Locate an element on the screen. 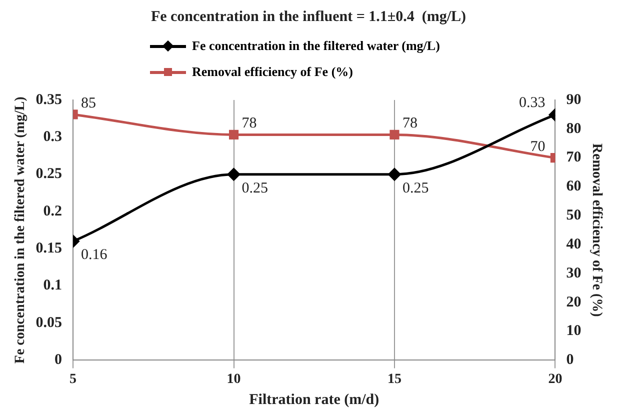 Image resolution: width=619 pixels, height=409 pixels. legend-label: Fe concentration in the filtered water (mg/L) is located at coordinates (316, 46).